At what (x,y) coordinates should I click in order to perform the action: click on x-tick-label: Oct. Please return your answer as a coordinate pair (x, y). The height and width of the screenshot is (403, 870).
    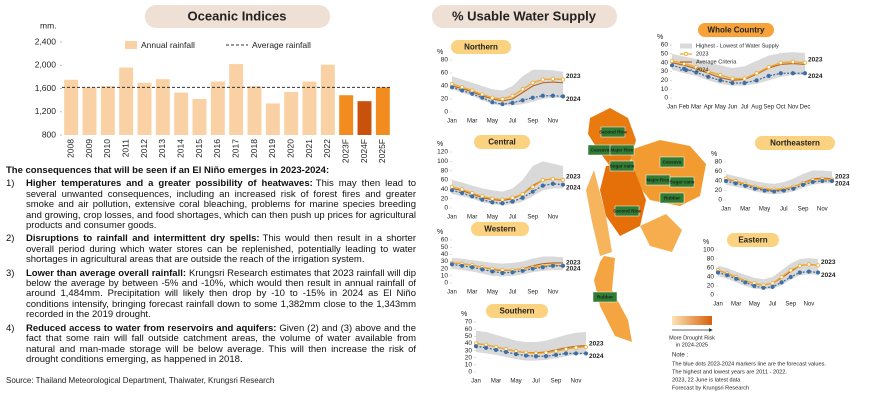
    Looking at the image, I should click on (781, 108).